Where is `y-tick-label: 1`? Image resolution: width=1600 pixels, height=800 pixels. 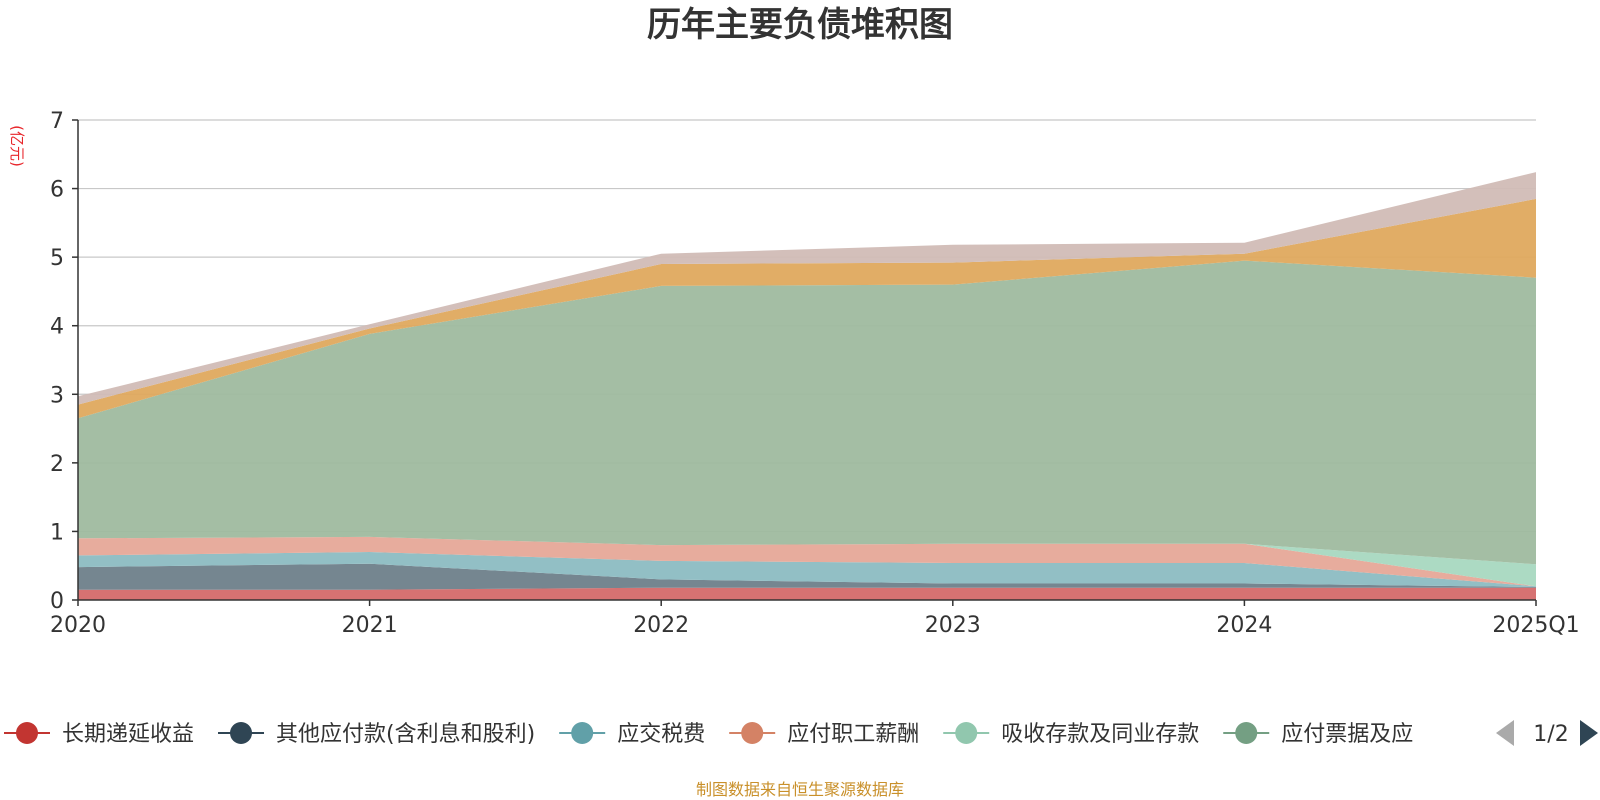
y-tick-label: 1 is located at coordinates (57, 532).